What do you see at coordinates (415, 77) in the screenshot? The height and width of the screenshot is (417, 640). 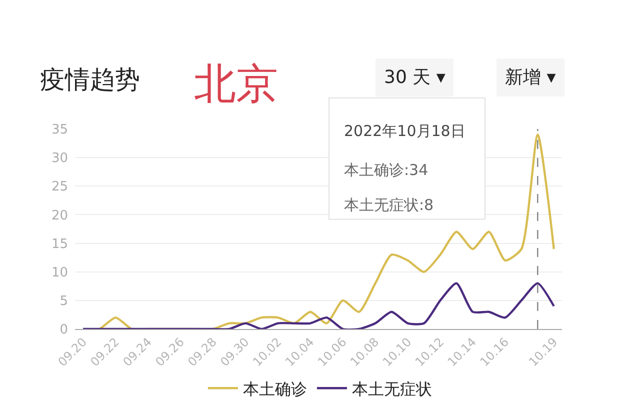 I see `text: 30 天 ▾` at bounding box center [415, 77].